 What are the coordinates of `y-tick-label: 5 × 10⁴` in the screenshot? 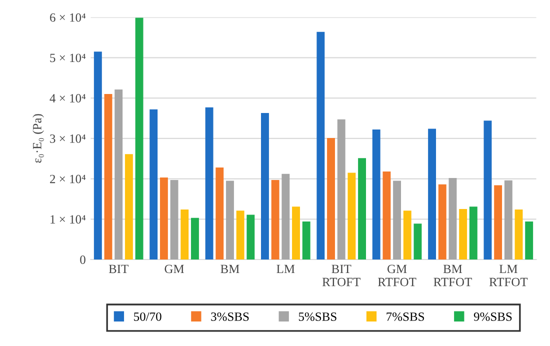 It's located at (68, 58).